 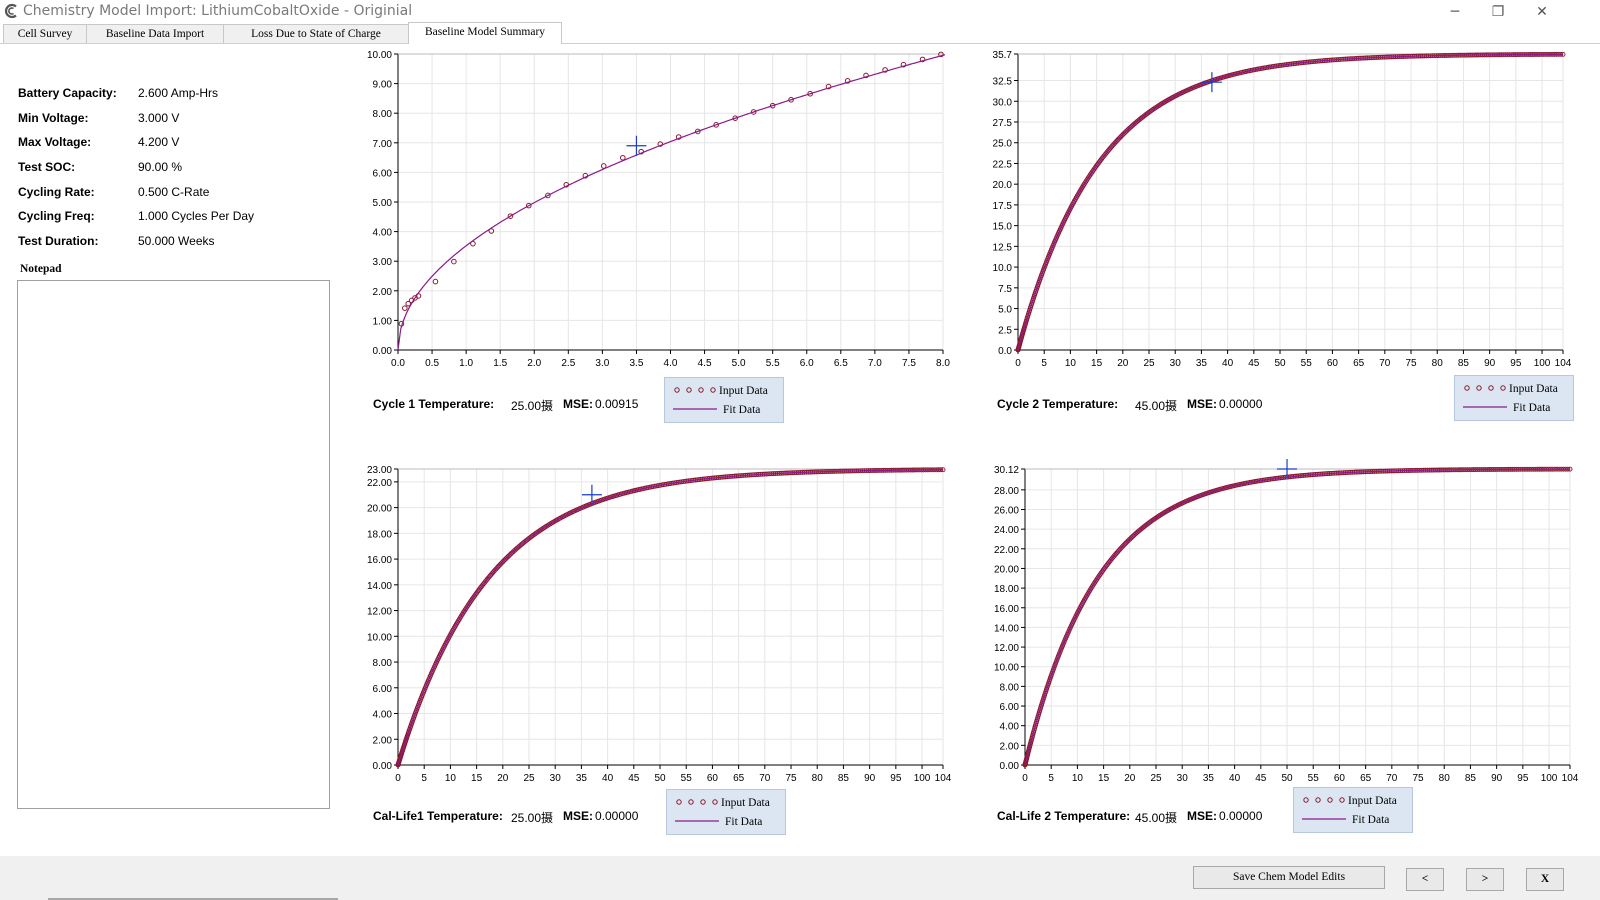 What do you see at coordinates (173, 544) in the screenshot?
I see `notepad-textarea` at bounding box center [173, 544].